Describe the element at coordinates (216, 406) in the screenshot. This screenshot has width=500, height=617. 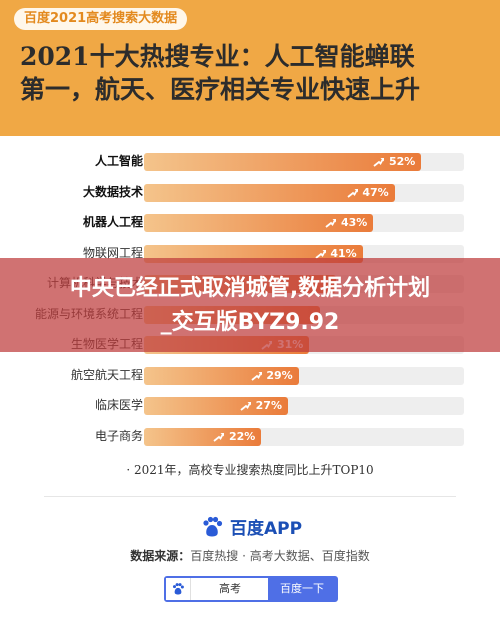
I see `bar: 27%` at that location.